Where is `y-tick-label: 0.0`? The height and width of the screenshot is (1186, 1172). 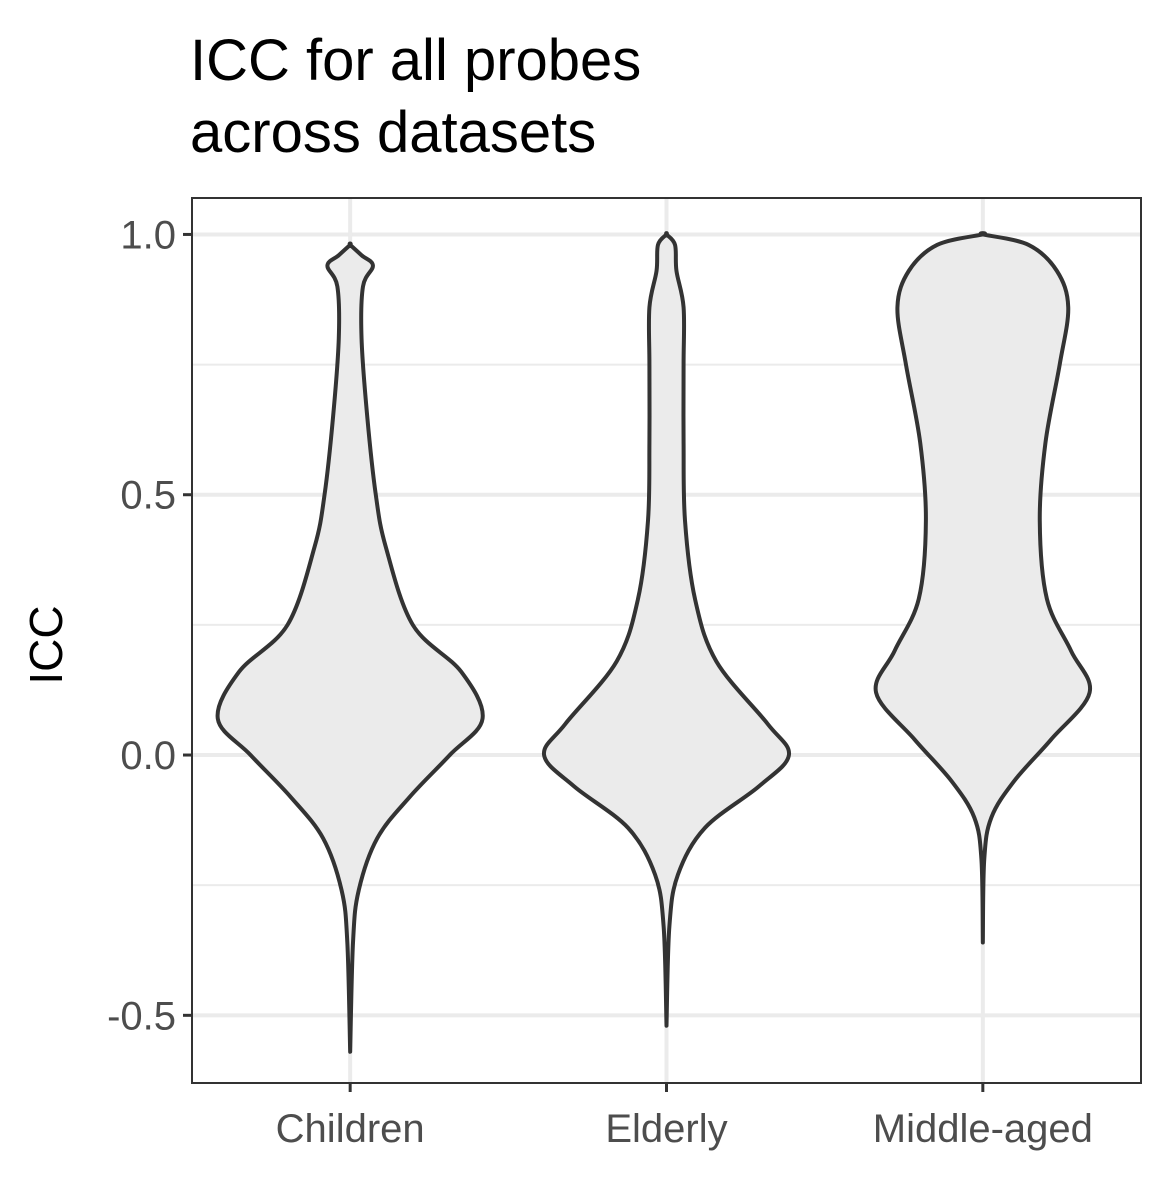
y-tick-label: 0.0 is located at coordinates (148, 756).